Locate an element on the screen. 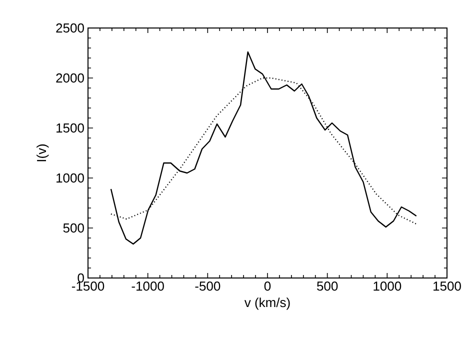 The image size is (474, 338). x-axis-title: v (km/s) is located at coordinates (267, 304).